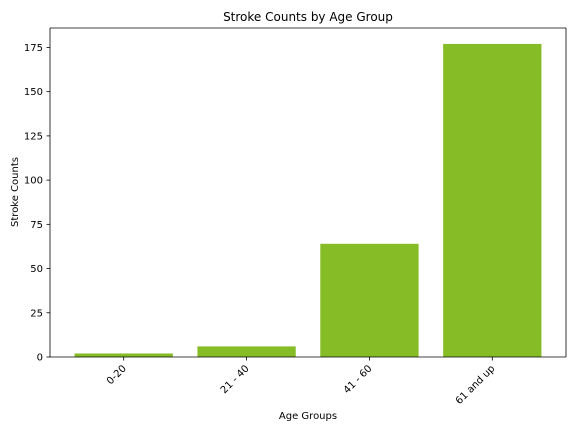 This screenshot has width=576, height=432. What do you see at coordinates (15, 192) in the screenshot?
I see `y-axis-label: Stroke Counts` at bounding box center [15, 192].